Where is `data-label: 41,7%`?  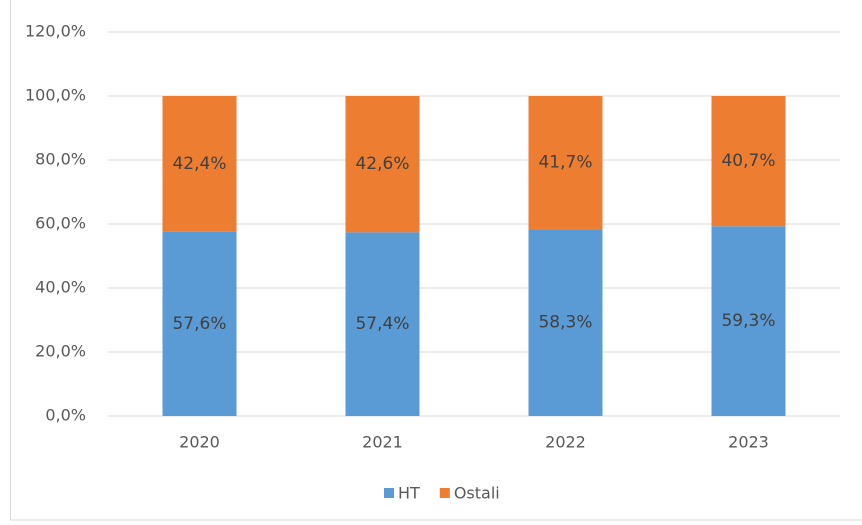
data-label: 41,7% is located at coordinates (565, 163).